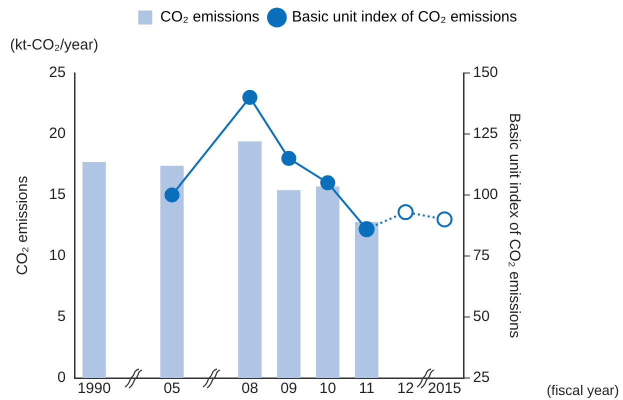 The width and height of the screenshot is (623, 400). What do you see at coordinates (54, 45) in the screenshot?
I see `text: (kt-CO₂/year)` at bounding box center [54, 45].